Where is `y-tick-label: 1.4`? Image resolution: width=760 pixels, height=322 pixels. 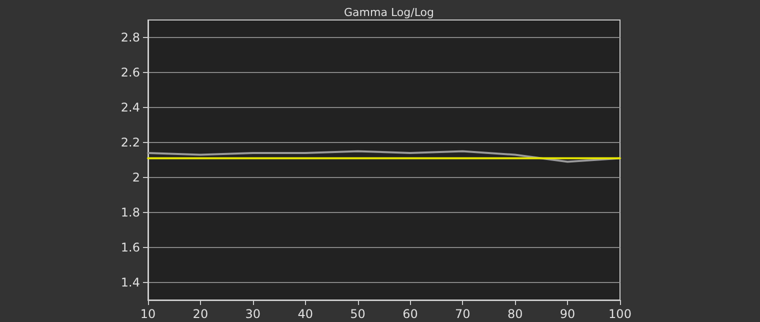
y-tick-label: 1.4 is located at coordinates (130, 283).